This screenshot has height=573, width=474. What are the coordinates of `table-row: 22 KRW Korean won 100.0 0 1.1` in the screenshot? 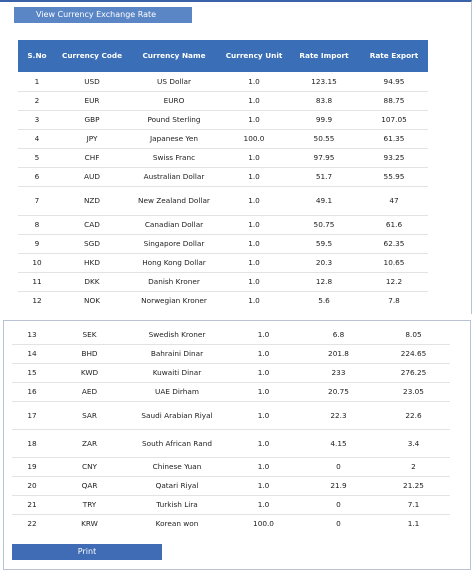 It's located at (231, 523).